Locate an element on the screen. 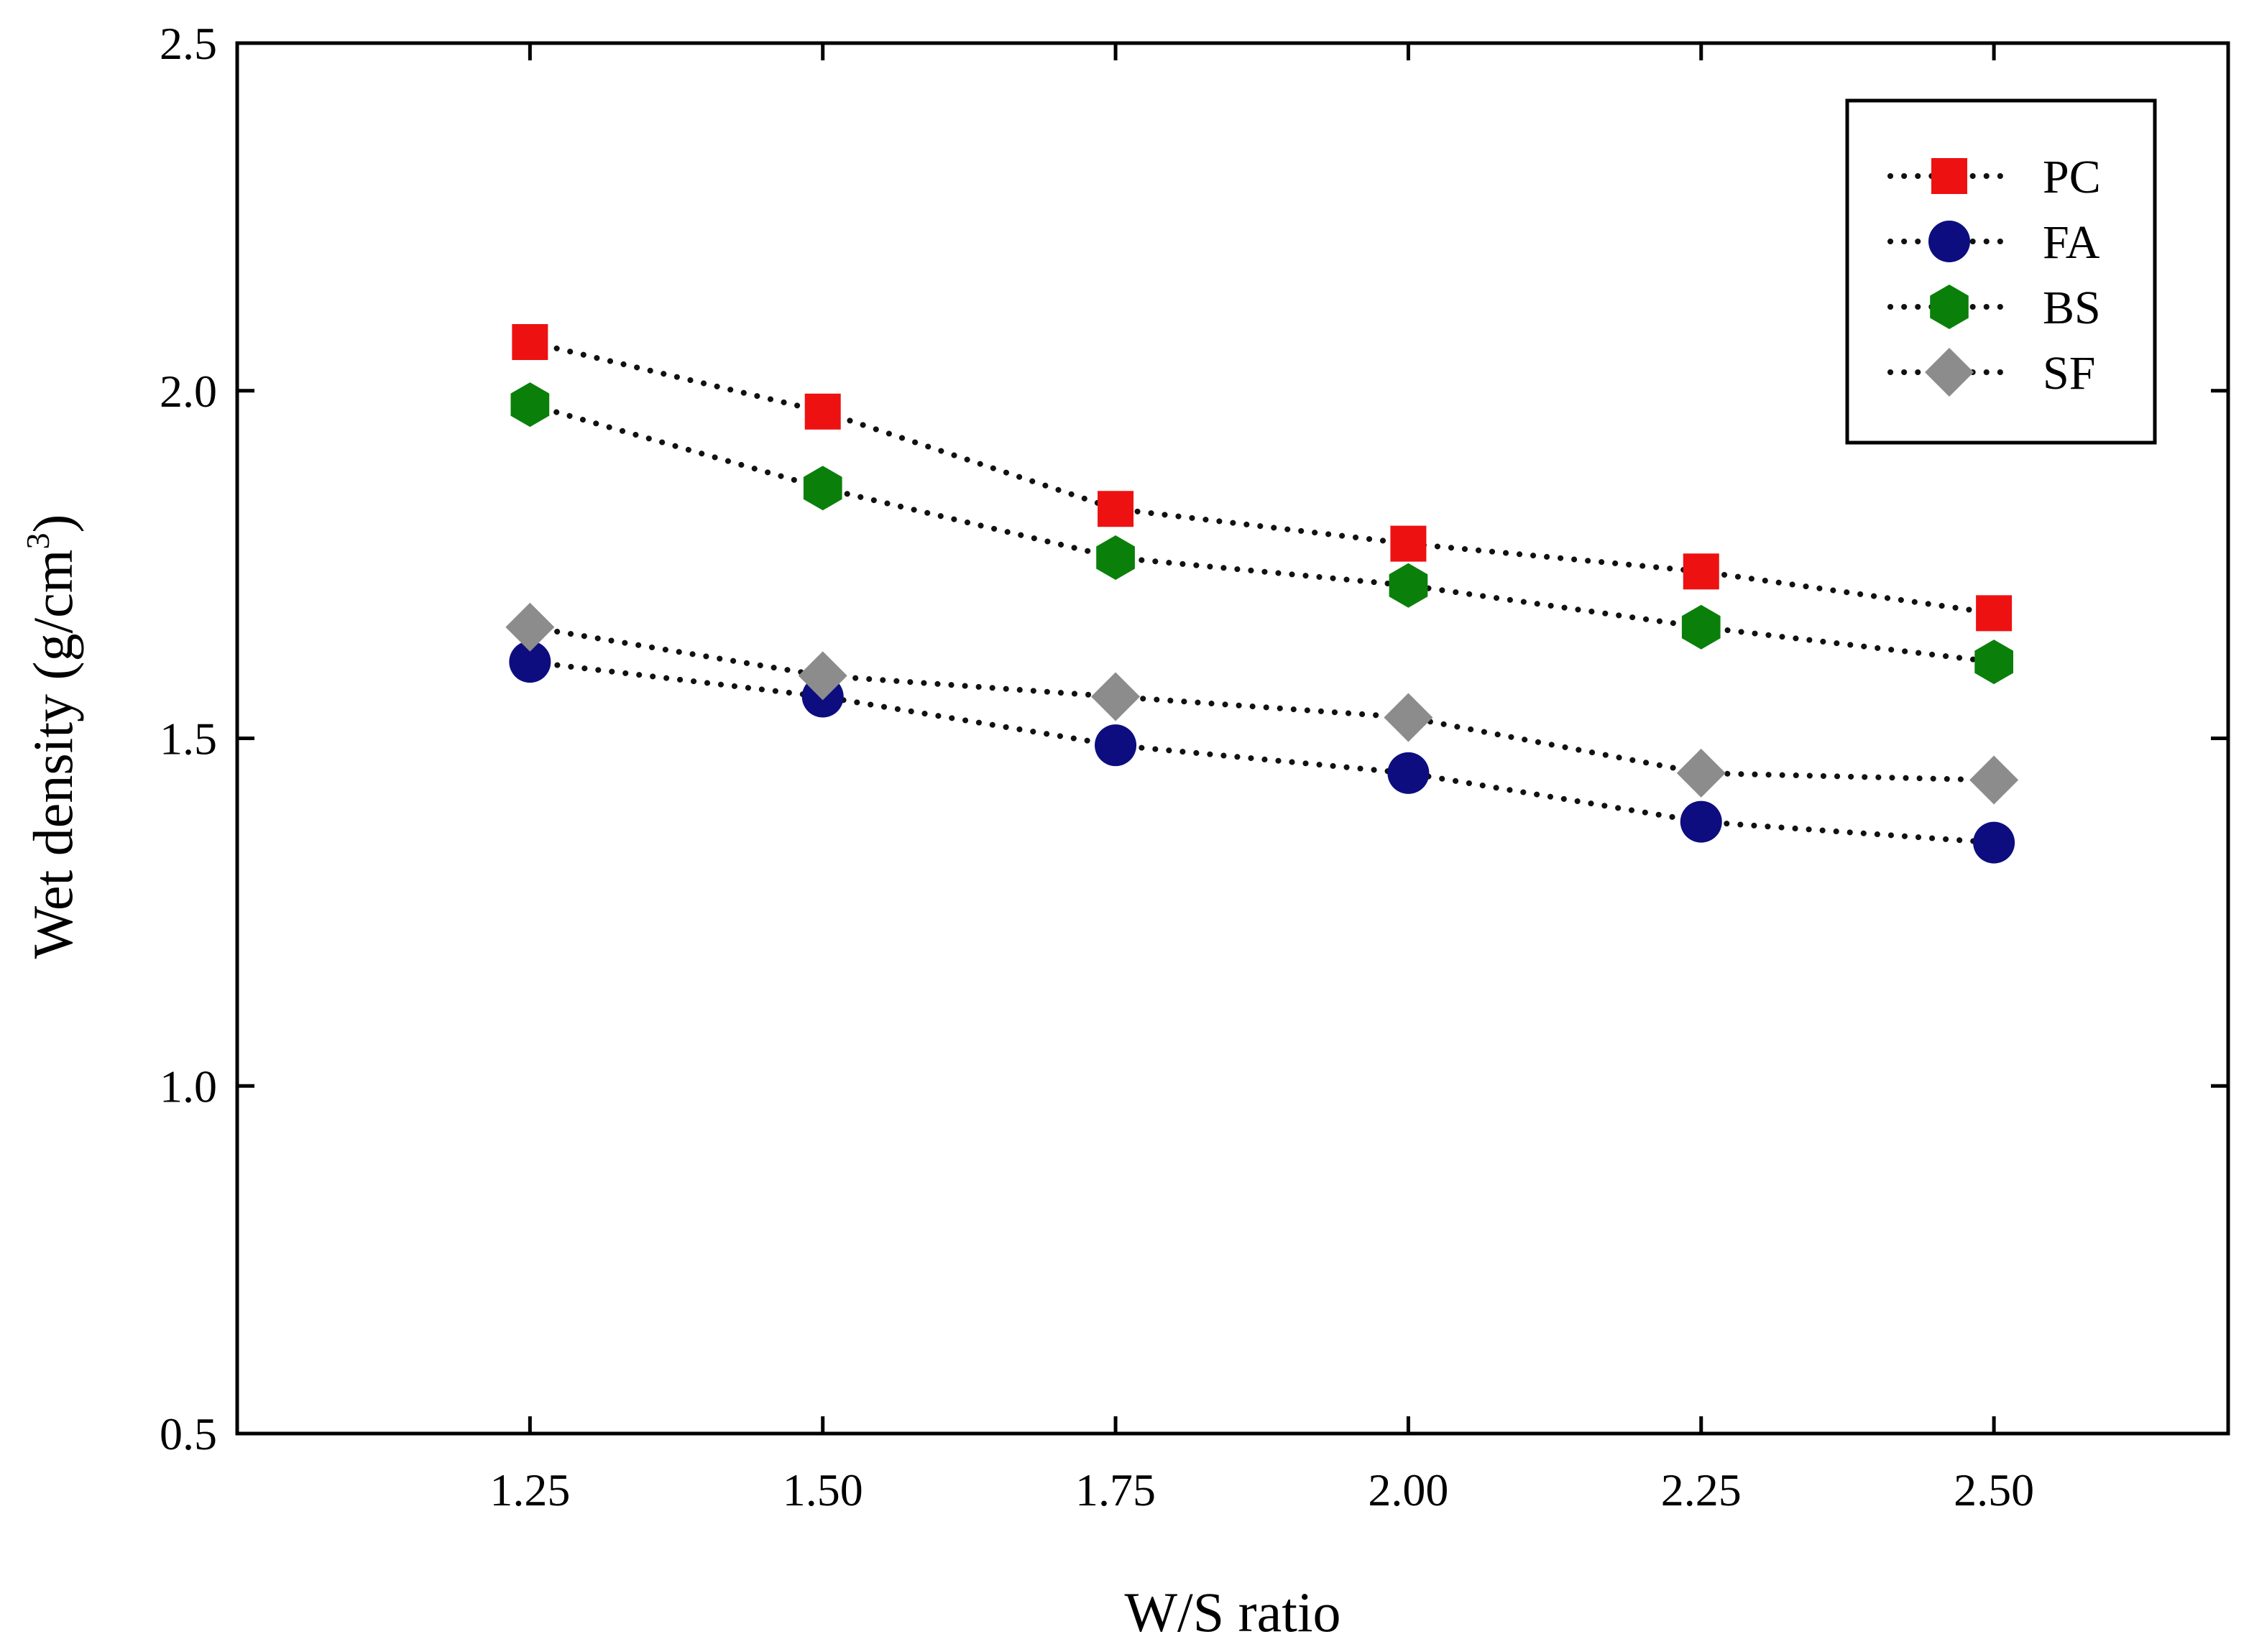 This screenshot has height=1652, width=2249. legend-box is located at coordinates (2001, 271).